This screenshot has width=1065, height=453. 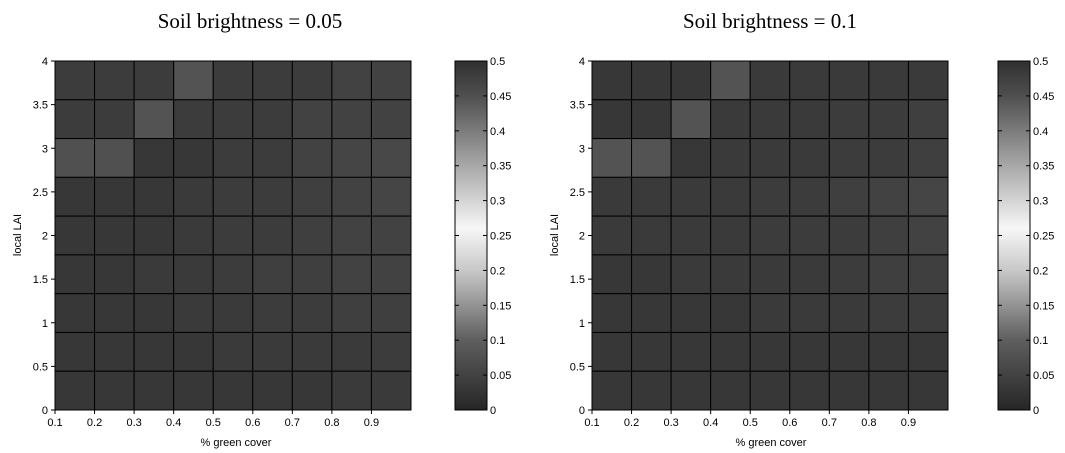 I want to click on y-tick-label: 1, so click(x=45, y=324).